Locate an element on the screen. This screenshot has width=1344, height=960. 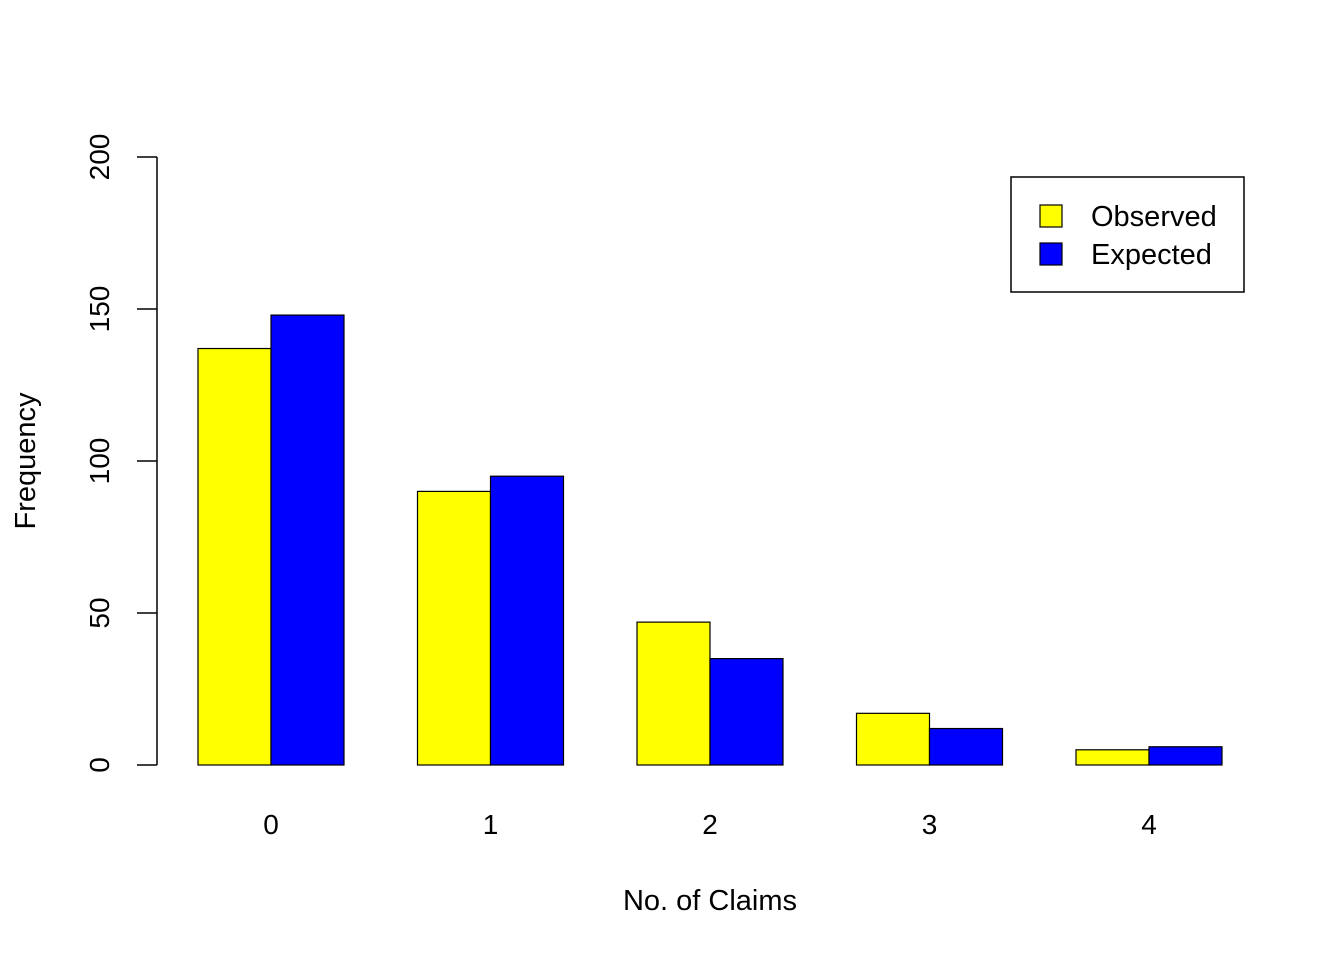
x-tick-label-2: 2 is located at coordinates (710, 824).